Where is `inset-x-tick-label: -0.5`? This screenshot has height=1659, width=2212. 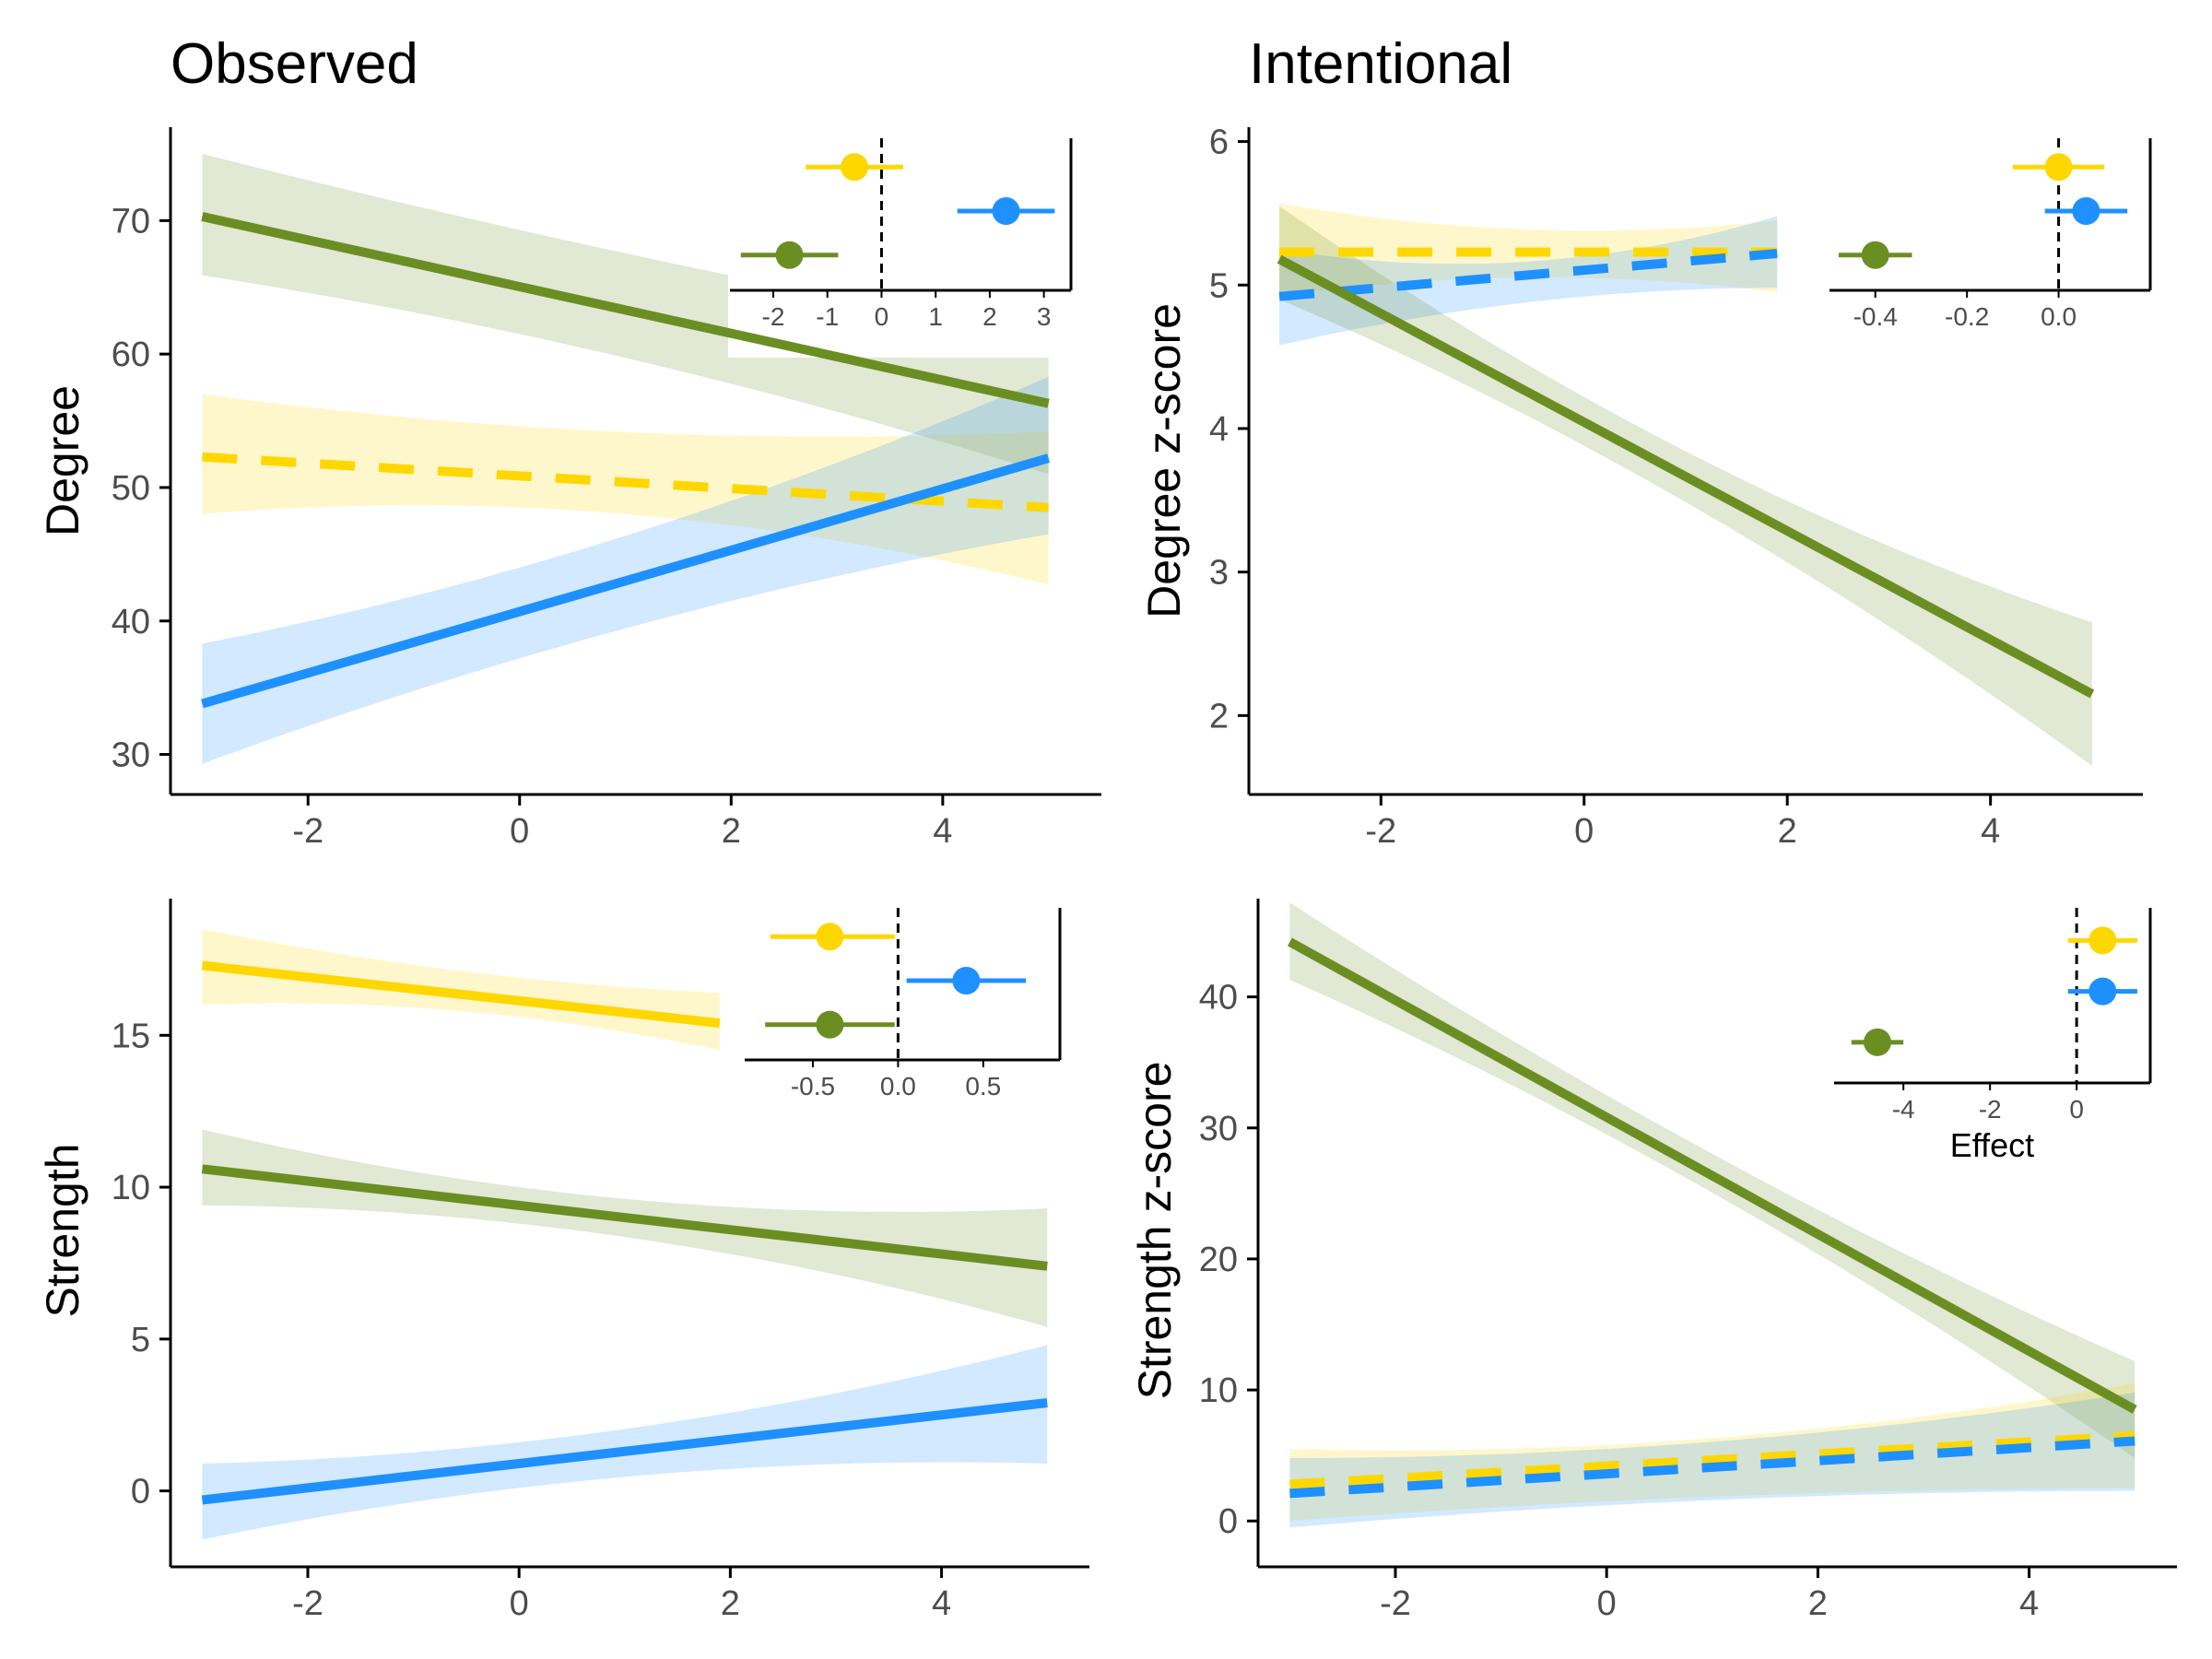 inset-x-tick-label: -0.5 is located at coordinates (813, 1086).